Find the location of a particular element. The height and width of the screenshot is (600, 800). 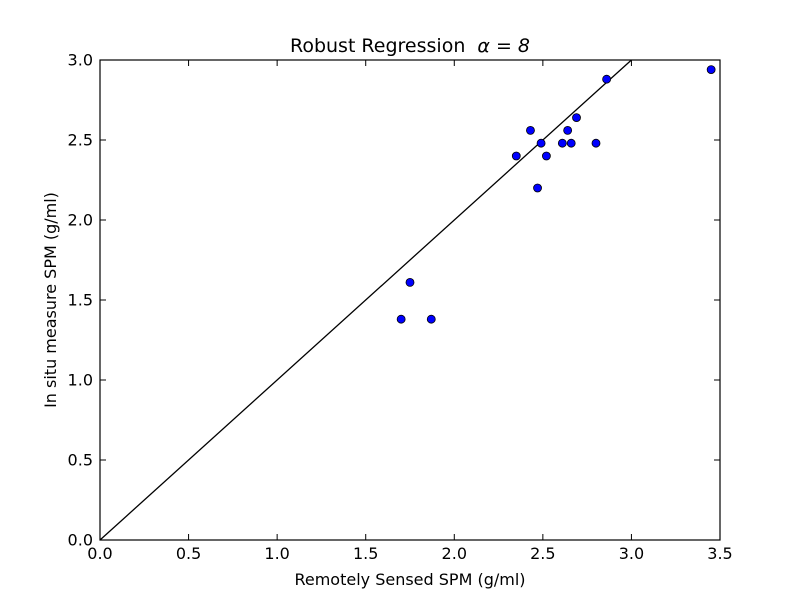

x-tick-label: 3.5 is located at coordinates (719, 553).